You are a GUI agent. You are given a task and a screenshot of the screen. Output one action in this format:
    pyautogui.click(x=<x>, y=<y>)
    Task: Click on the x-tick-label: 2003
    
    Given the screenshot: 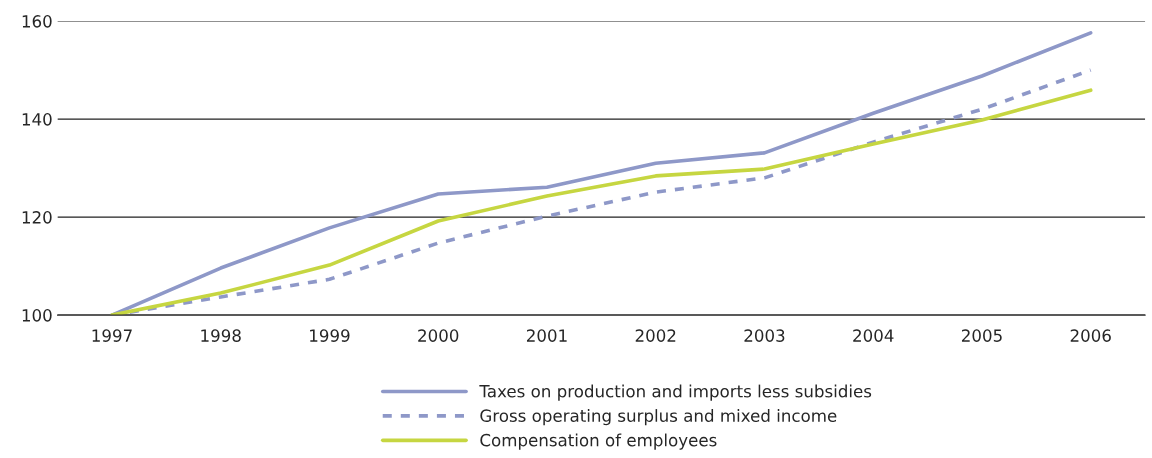 What is the action you would take?
    pyautogui.click(x=764, y=335)
    